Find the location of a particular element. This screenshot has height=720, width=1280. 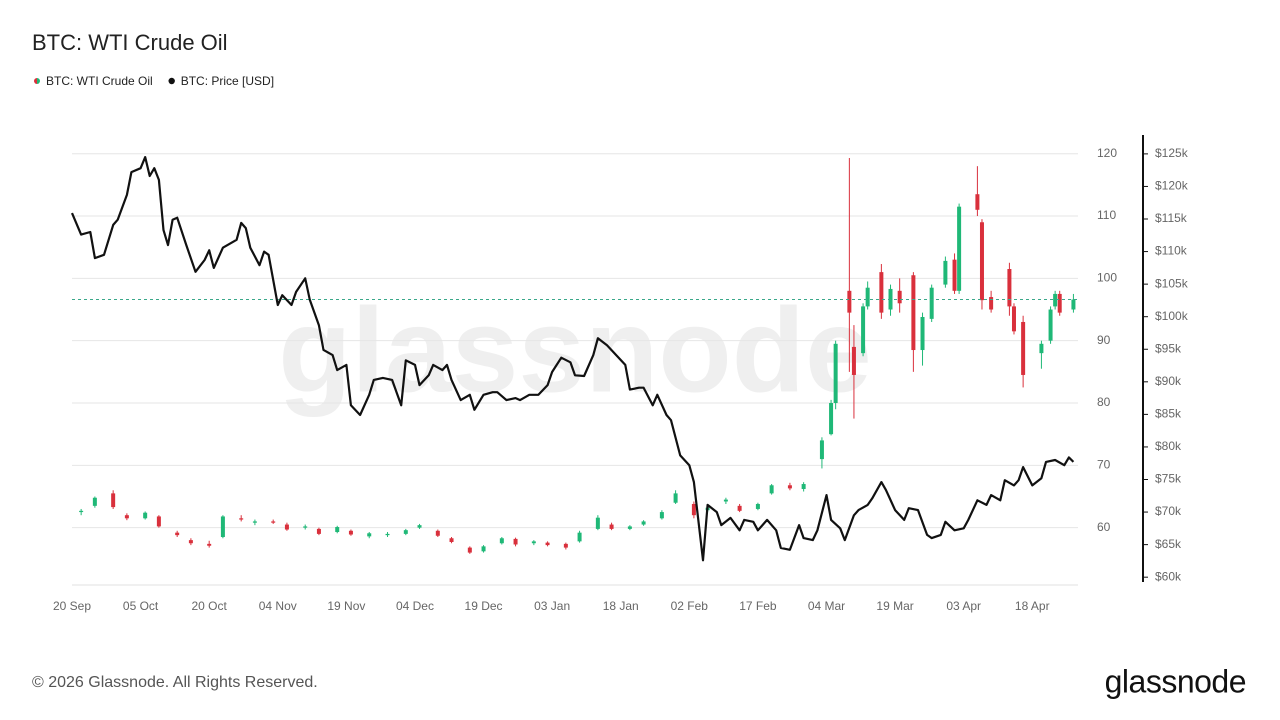

x-tick-label: 04 Nov is located at coordinates (278, 606).